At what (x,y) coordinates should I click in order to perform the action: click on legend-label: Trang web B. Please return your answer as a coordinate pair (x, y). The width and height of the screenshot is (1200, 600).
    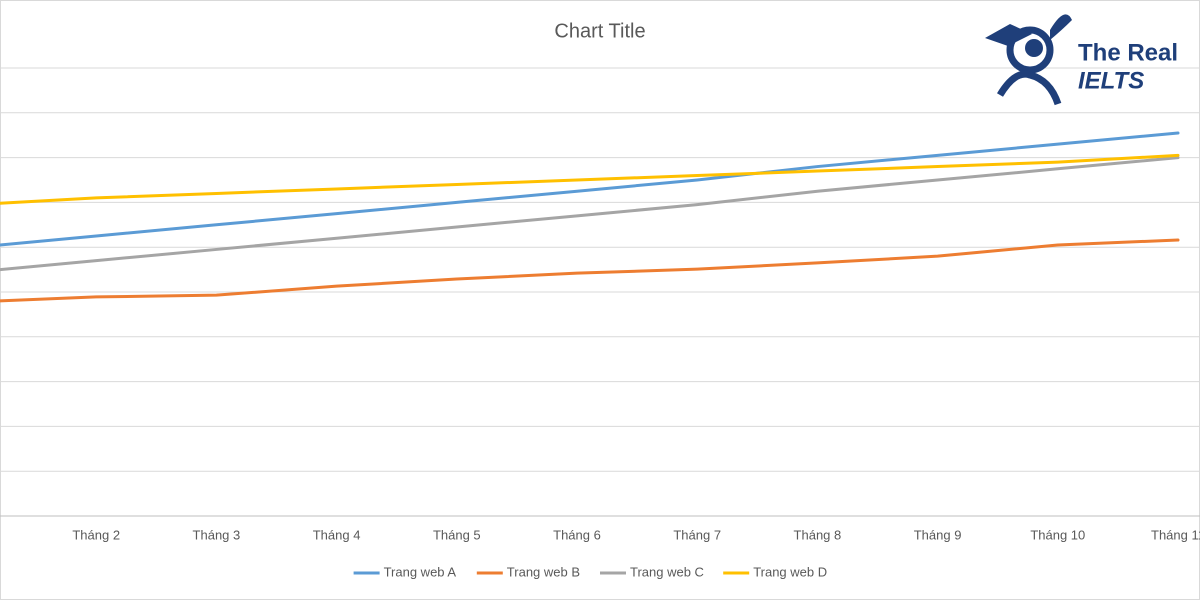
    Looking at the image, I should click on (543, 571).